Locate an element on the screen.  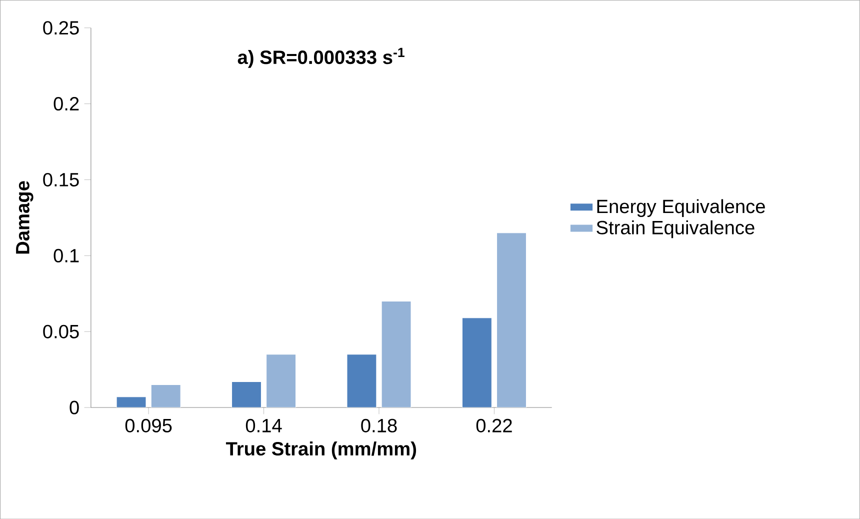
x-tick-label: 0.095 is located at coordinates (148, 425).